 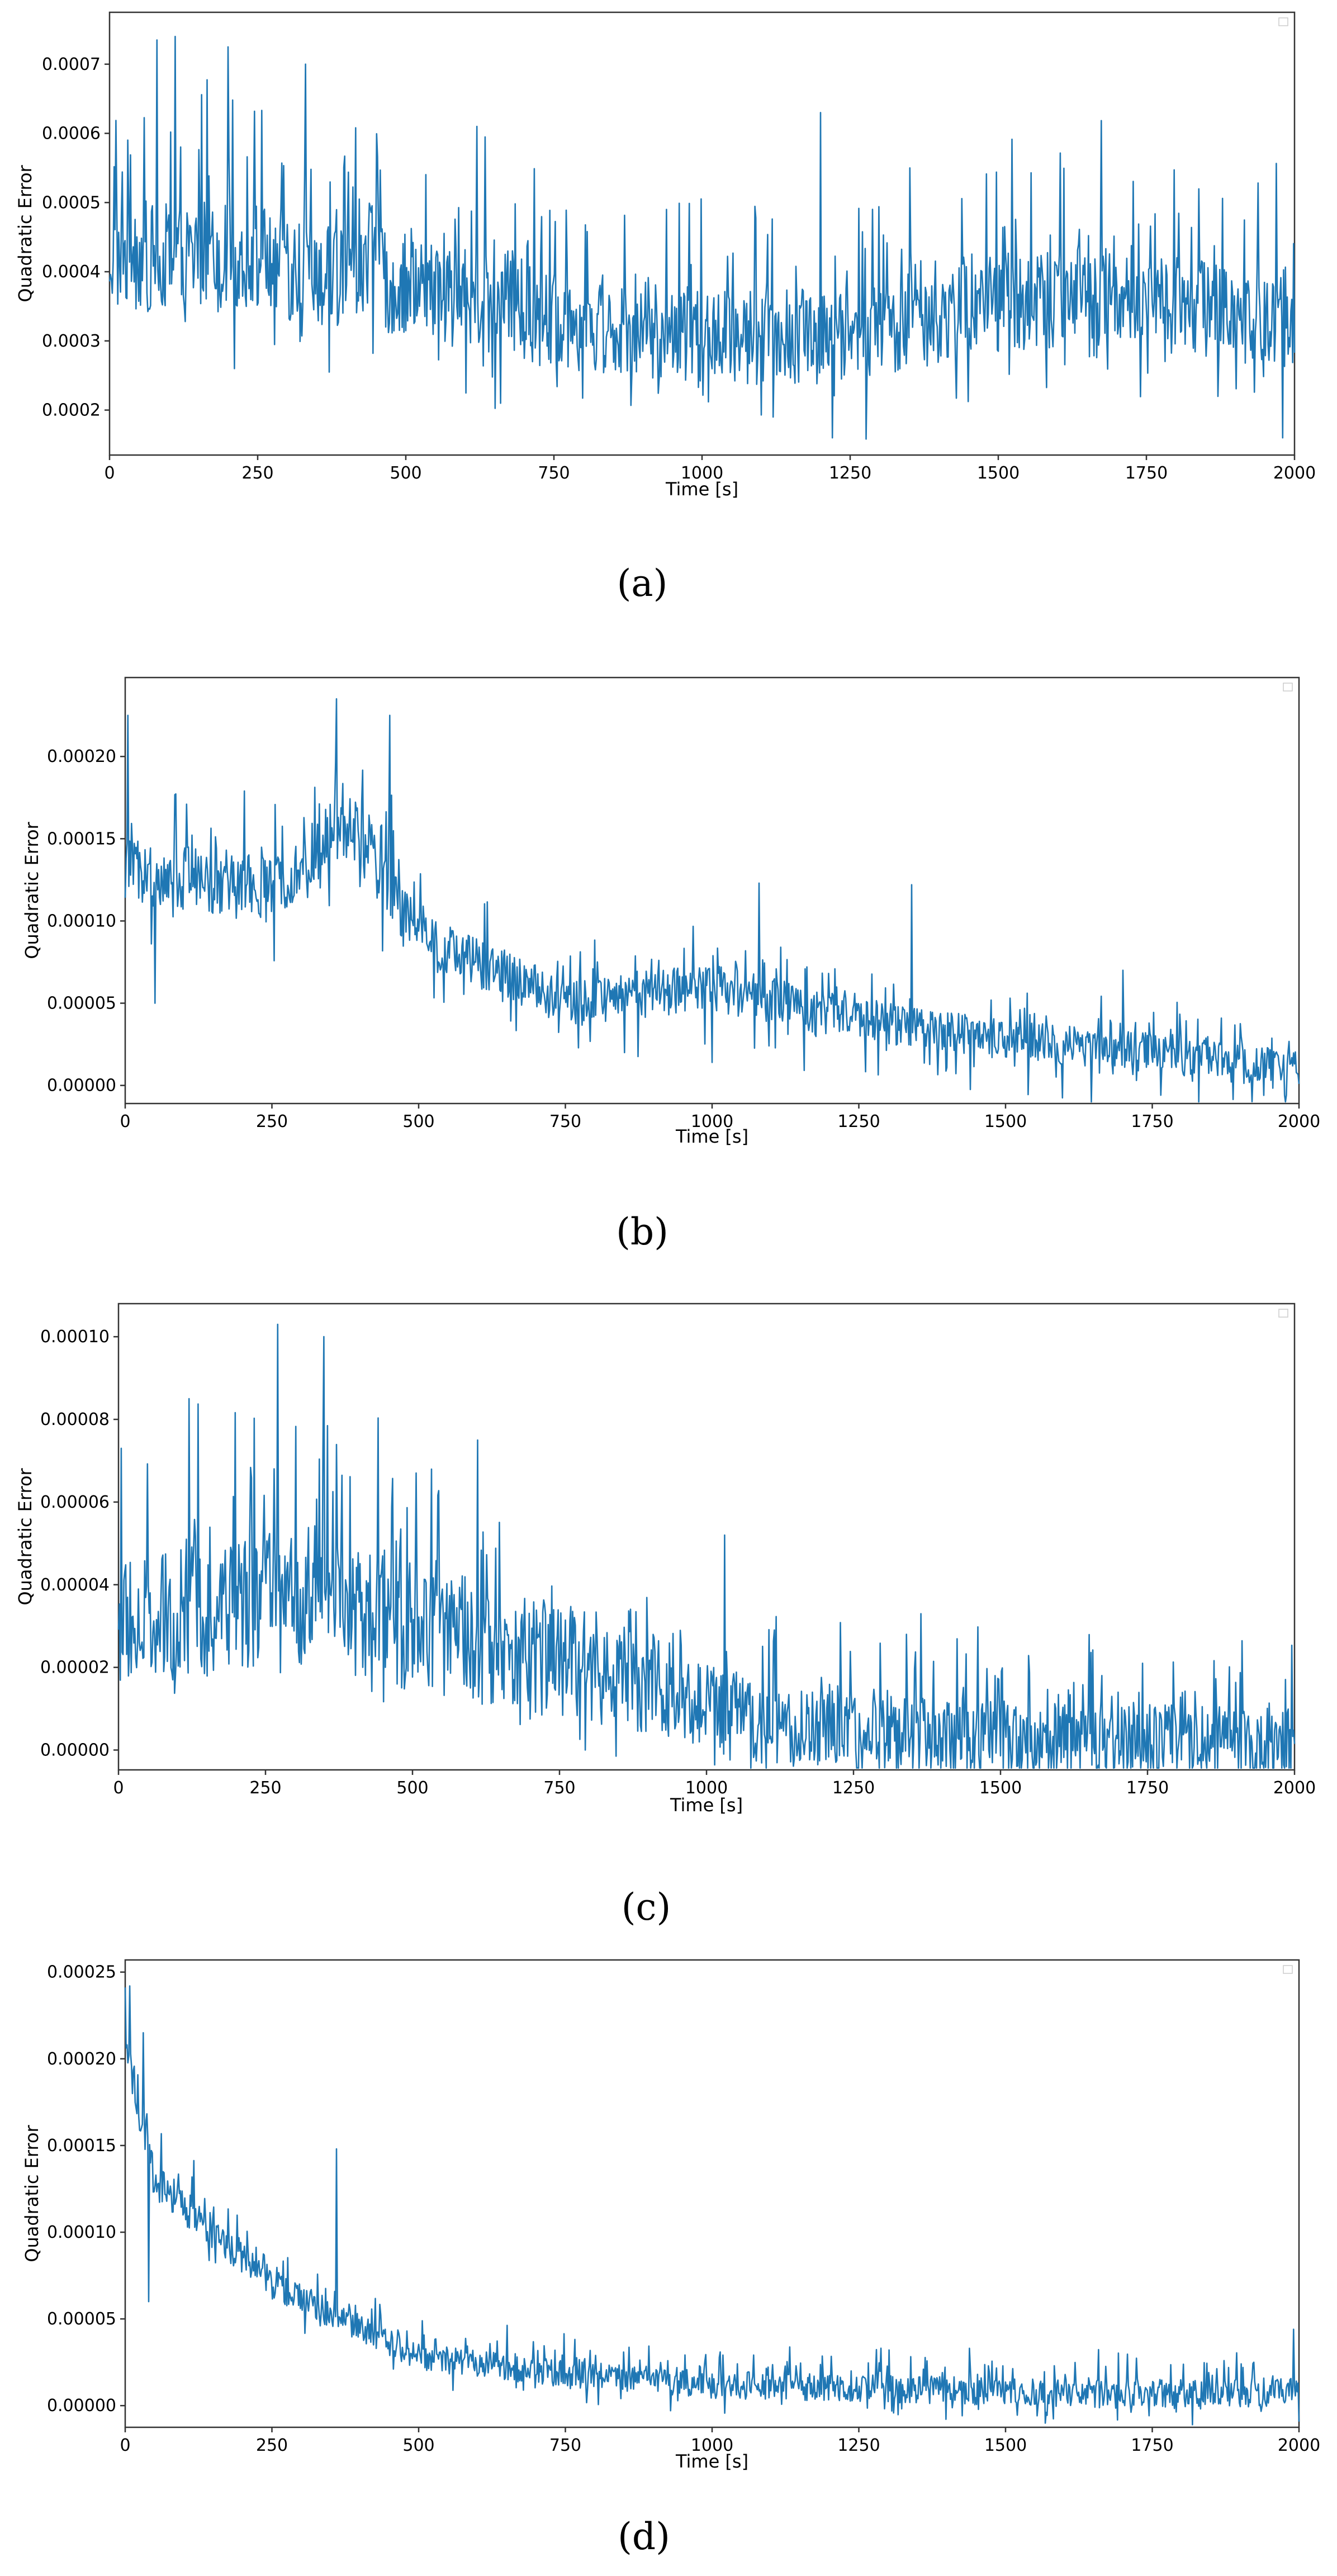 What do you see at coordinates (71, 134) in the screenshot?
I see `y-tick-label: 0.0006` at bounding box center [71, 134].